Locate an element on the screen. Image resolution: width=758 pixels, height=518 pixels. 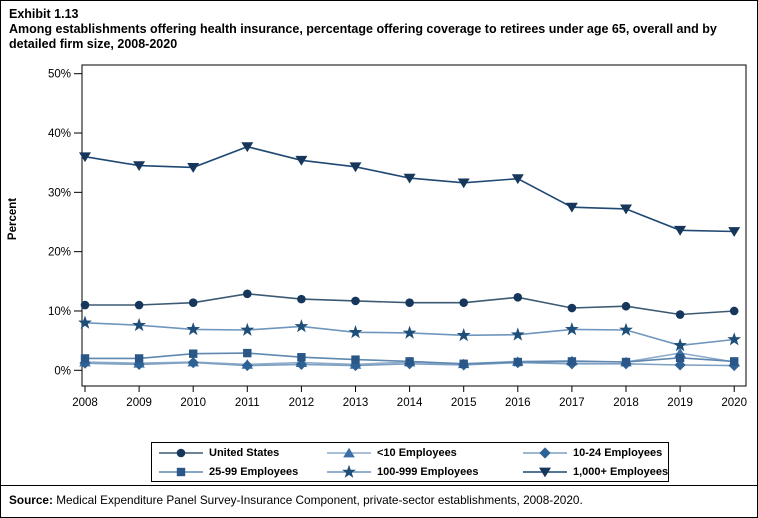
y-axis-tick-label: 0% is located at coordinates (62, 371).